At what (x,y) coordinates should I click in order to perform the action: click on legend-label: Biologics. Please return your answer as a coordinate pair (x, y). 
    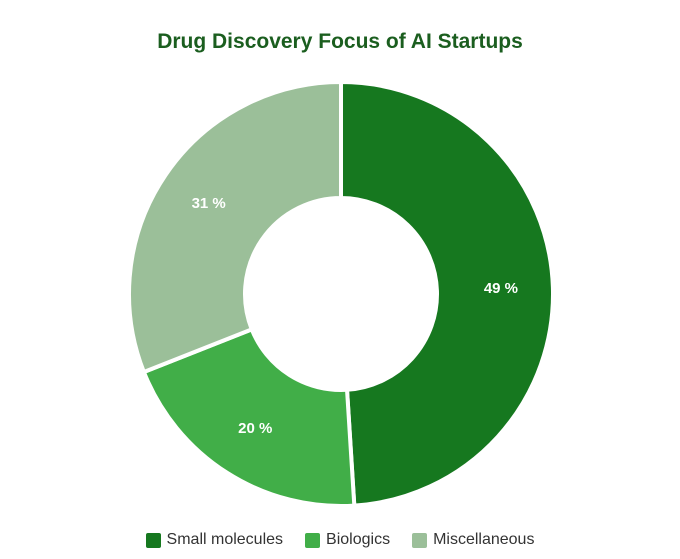
    Looking at the image, I should click on (358, 539).